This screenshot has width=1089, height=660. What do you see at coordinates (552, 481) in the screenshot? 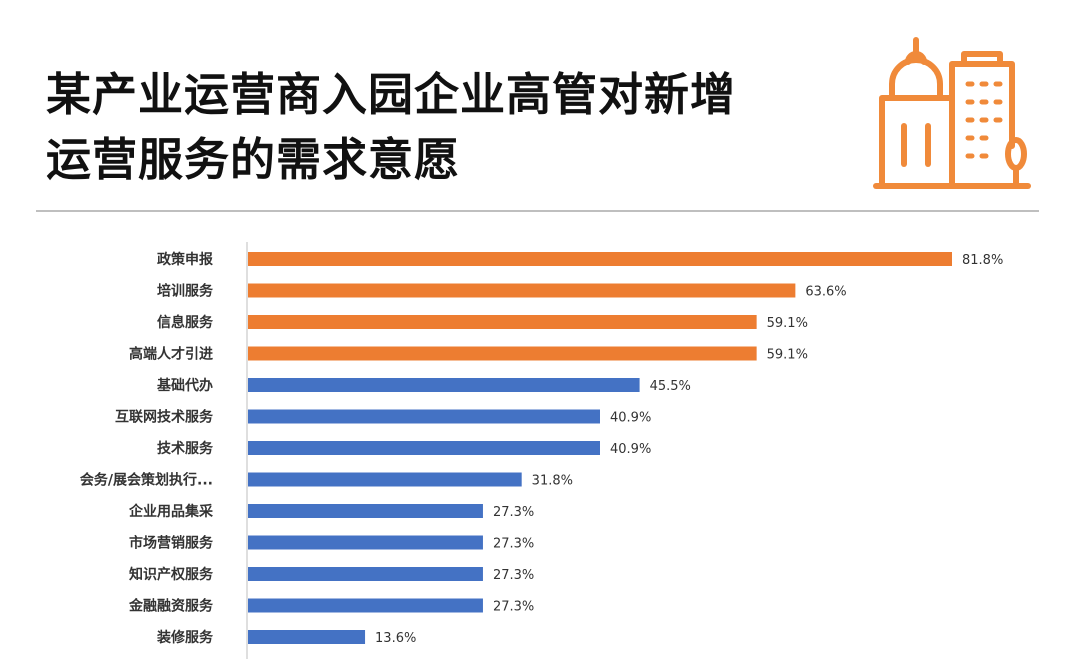
I see `value-label: 31.8%` at bounding box center [552, 481].